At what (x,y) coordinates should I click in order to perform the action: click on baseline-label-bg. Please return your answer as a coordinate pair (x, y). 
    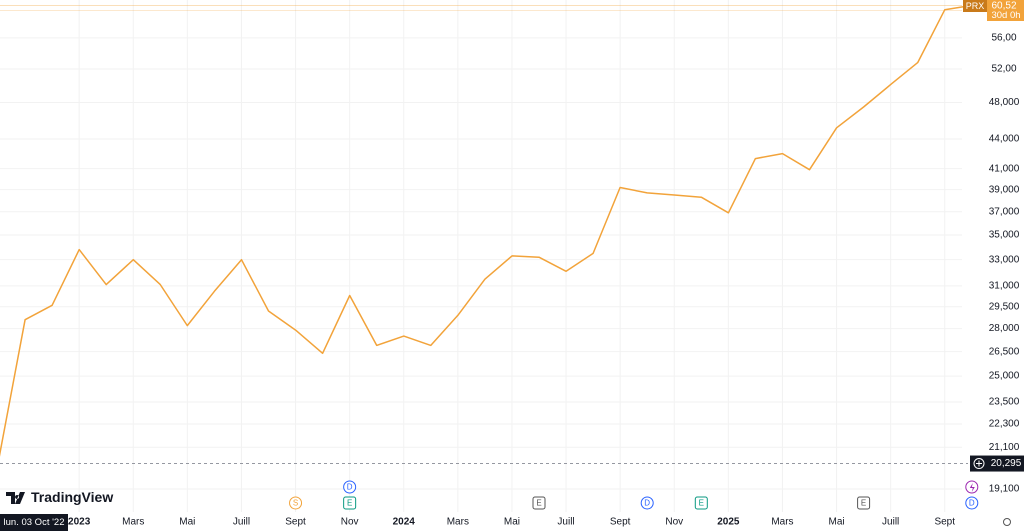
    Looking at the image, I should click on (997, 463).